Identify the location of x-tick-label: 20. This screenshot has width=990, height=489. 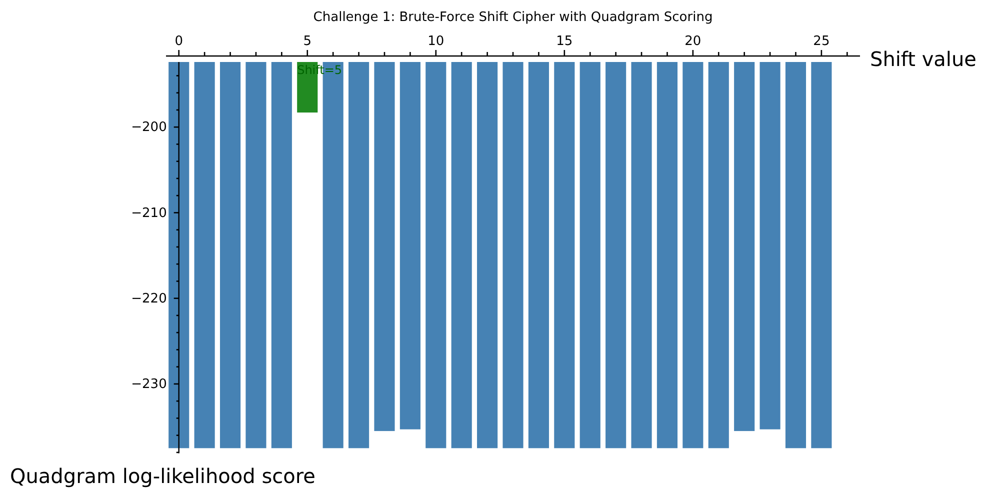
(693, 41).